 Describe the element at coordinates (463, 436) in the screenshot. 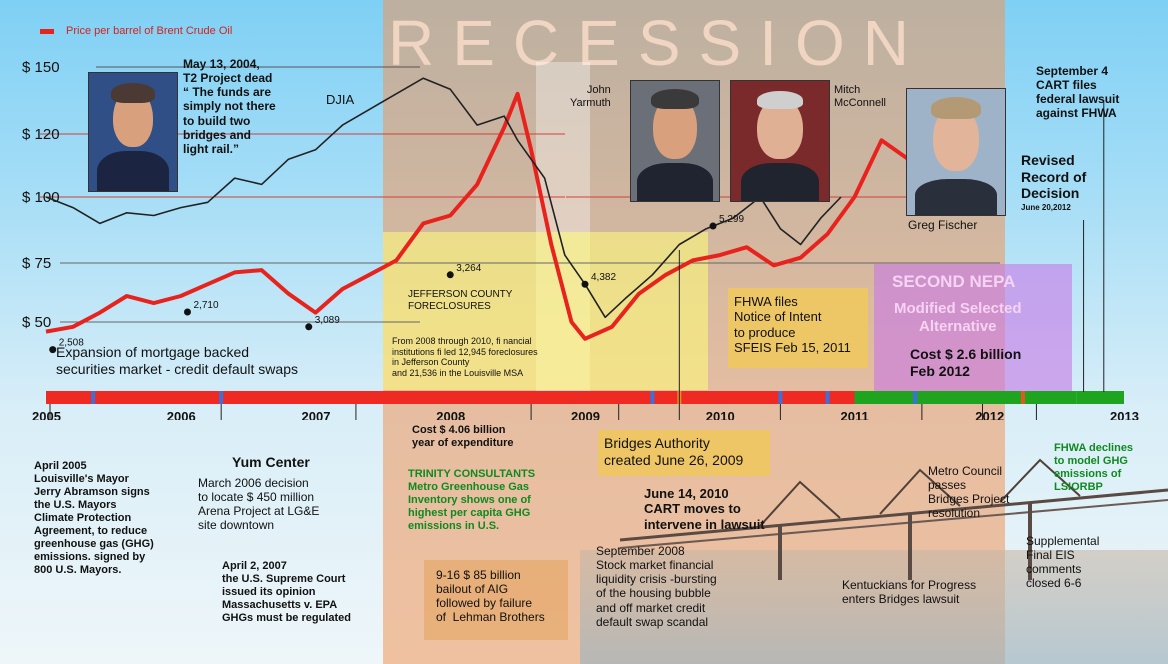

I see `cost-4-06-note: Cost $ 4.06 billion year of expenditure` at that location.